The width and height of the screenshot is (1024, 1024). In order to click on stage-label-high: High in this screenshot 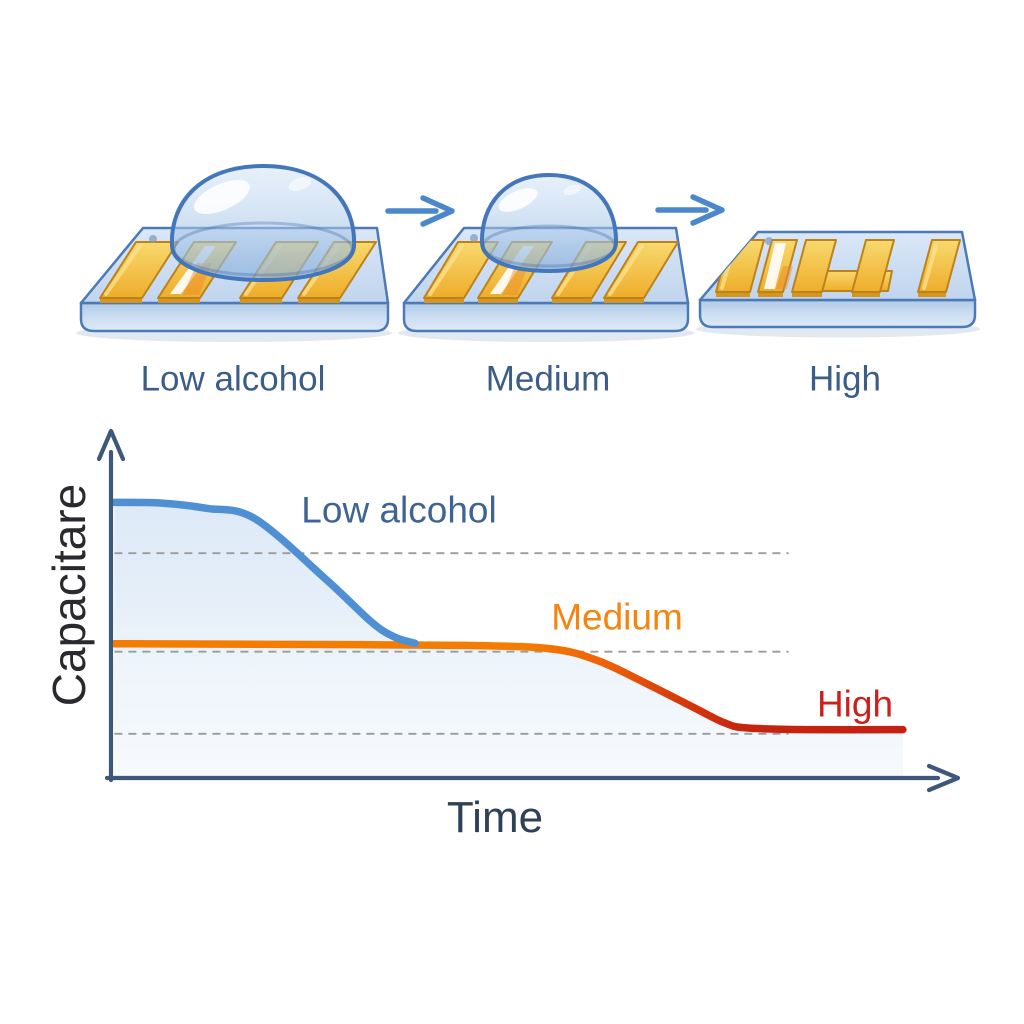, I will do `click(845, 379)`.